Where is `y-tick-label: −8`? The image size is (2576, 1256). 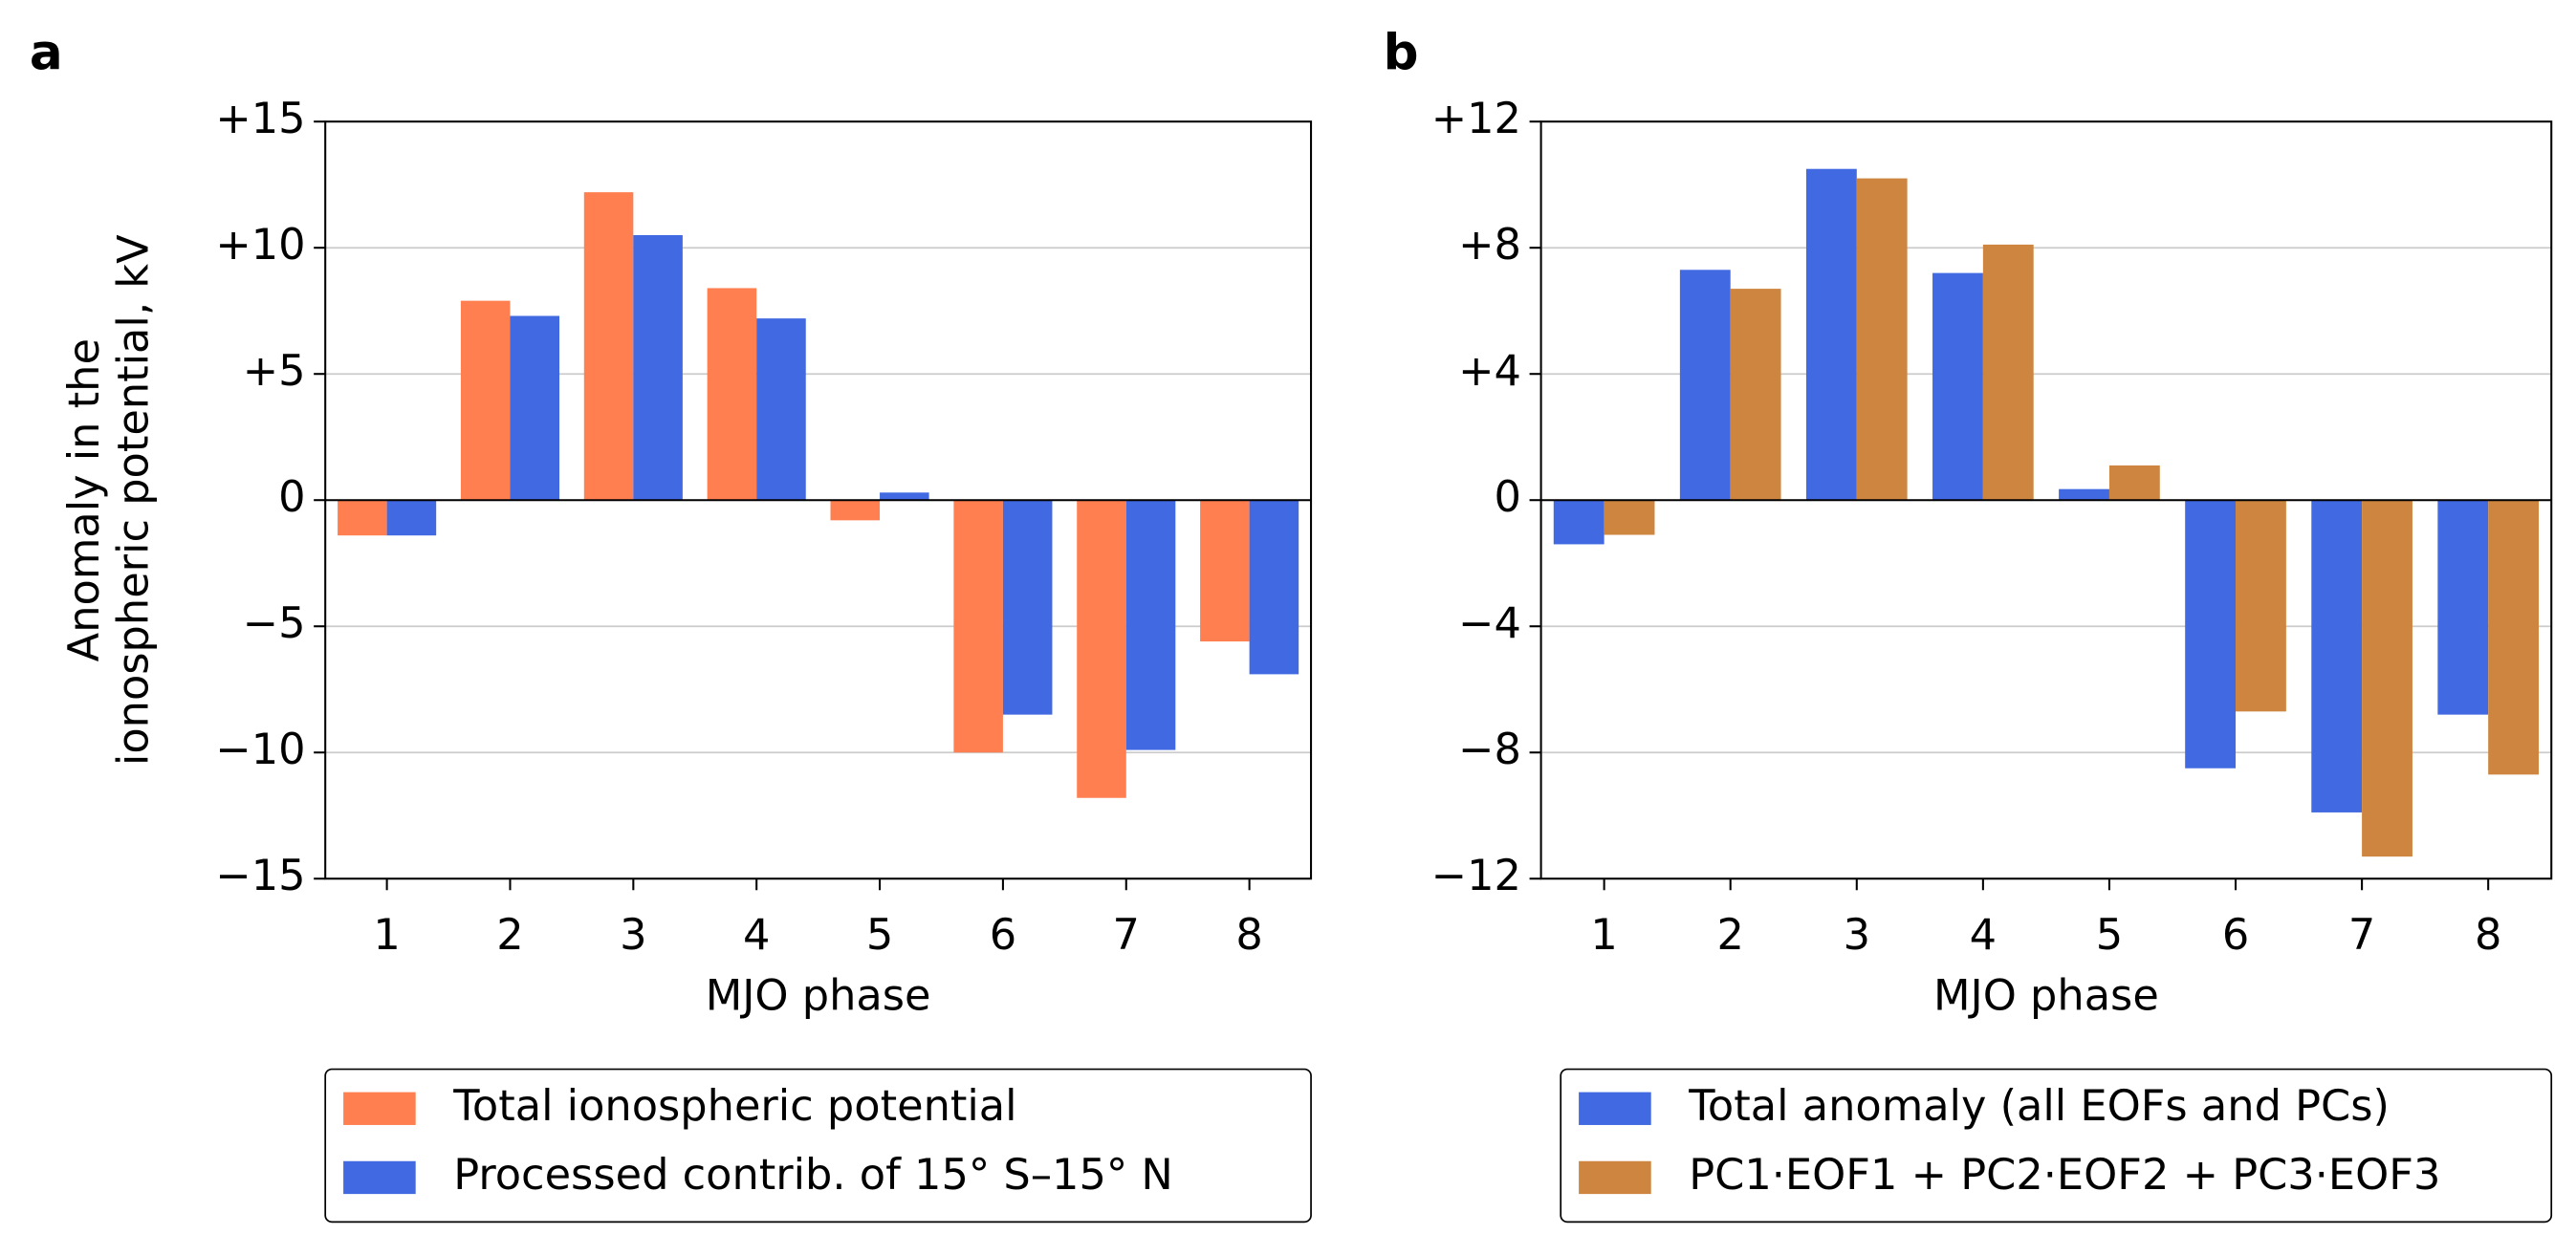
y-tick-label: −8 is located at coordinates (1489, 749).